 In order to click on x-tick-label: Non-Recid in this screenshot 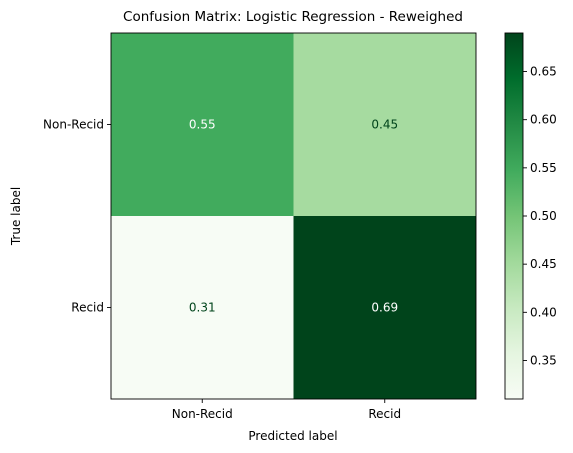, I will do `click(202, 414)`.